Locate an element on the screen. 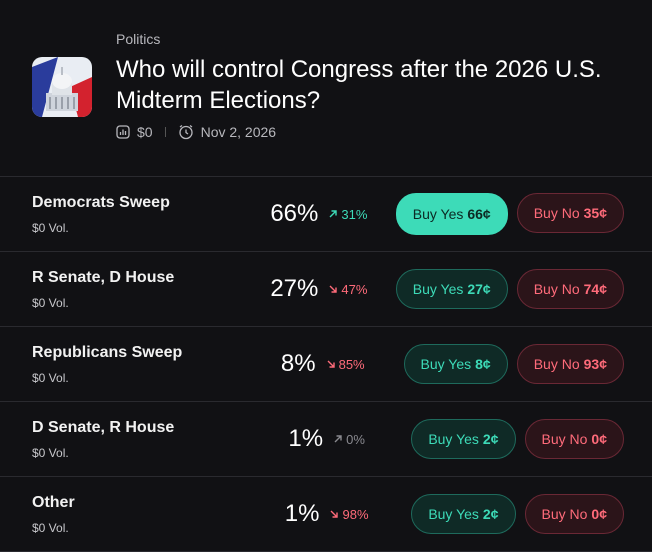 Image resolution: width=652 pixels, height=552 pixels. buy-no-button: Buy No 93¢ is located at coordinates (570, 364).